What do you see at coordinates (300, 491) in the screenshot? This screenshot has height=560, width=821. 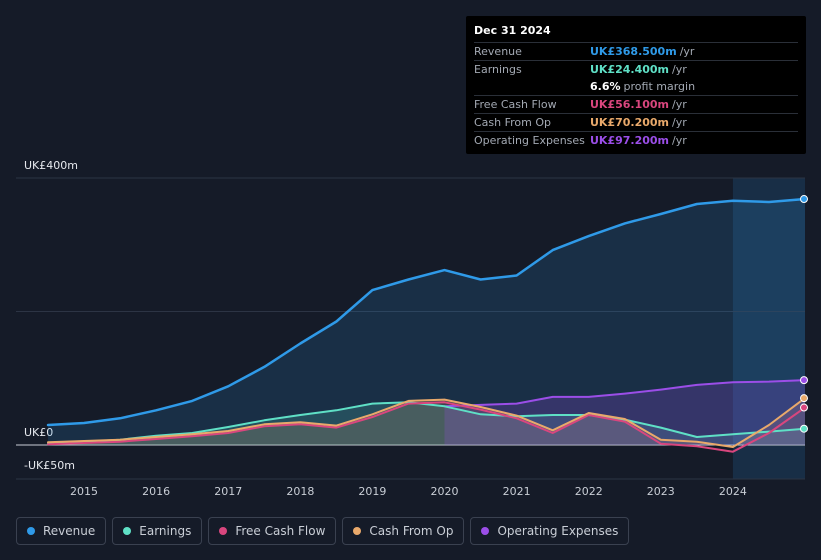 I see `x-tick-label: 2018` at bounding box center [300, 491].